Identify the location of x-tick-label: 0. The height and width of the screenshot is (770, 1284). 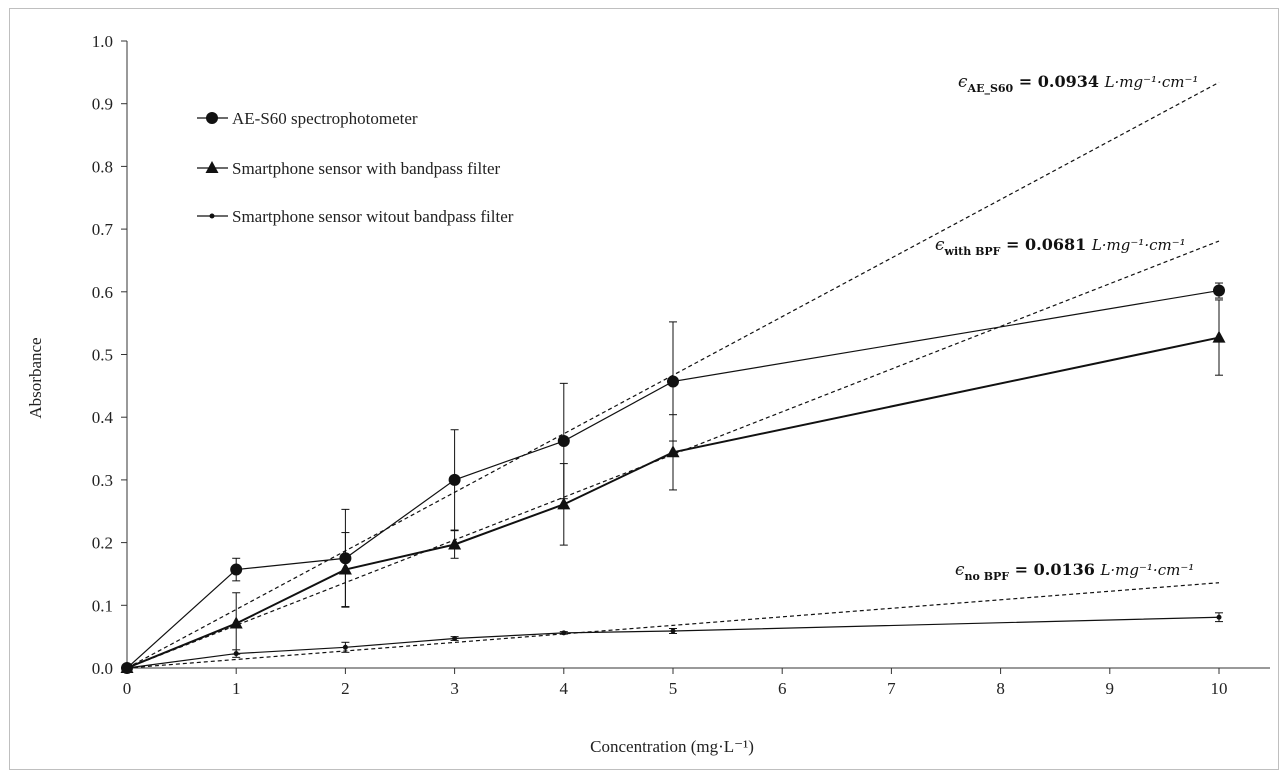
(127, 688).